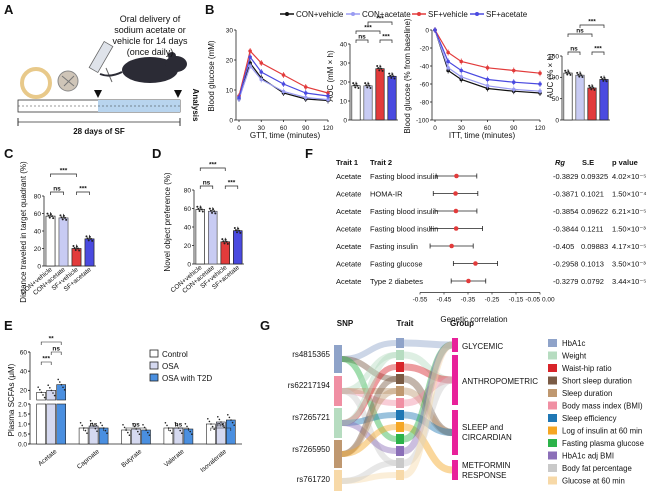 The width and height of the screenshot is (660, 491). Describe the element at coordinates (99, 131) in the screenshot. I see `timeline-label: 28 days of SF` at that location.